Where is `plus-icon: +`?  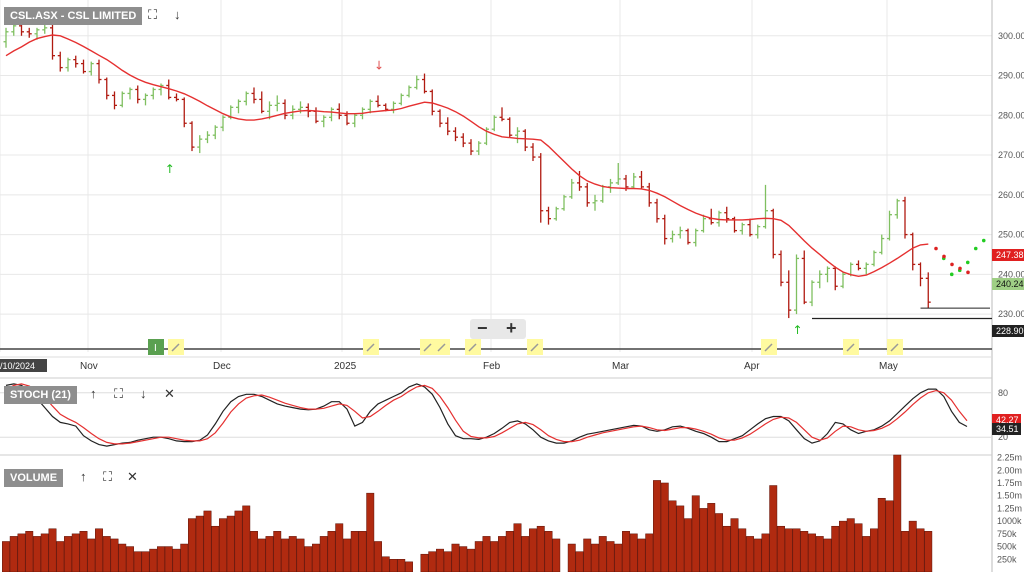 plus-icon: + is located at coordinates (511, 328).